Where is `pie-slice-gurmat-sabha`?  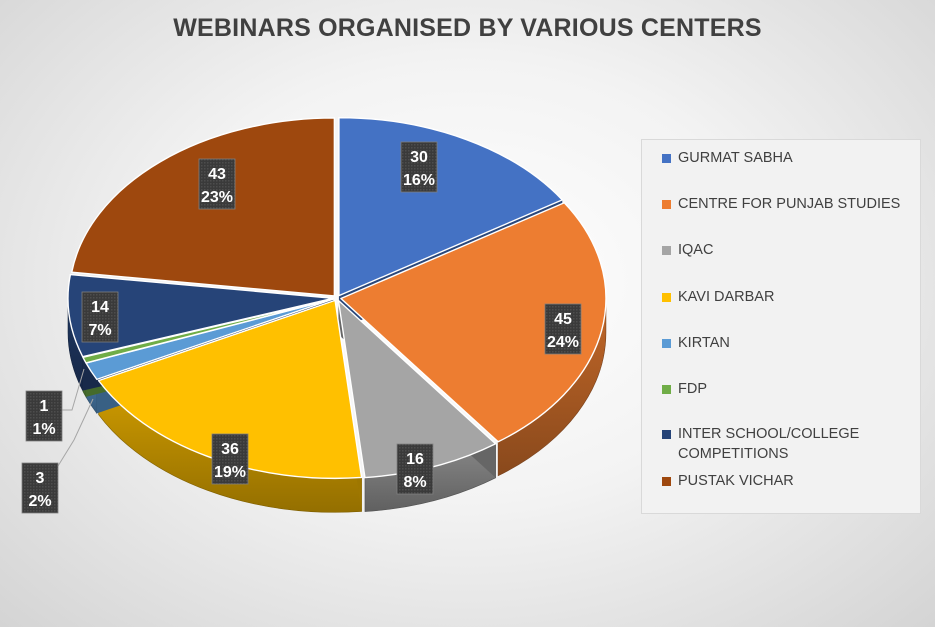 pie-slice-gurmat-sabha is located at coordinates (450, 206).